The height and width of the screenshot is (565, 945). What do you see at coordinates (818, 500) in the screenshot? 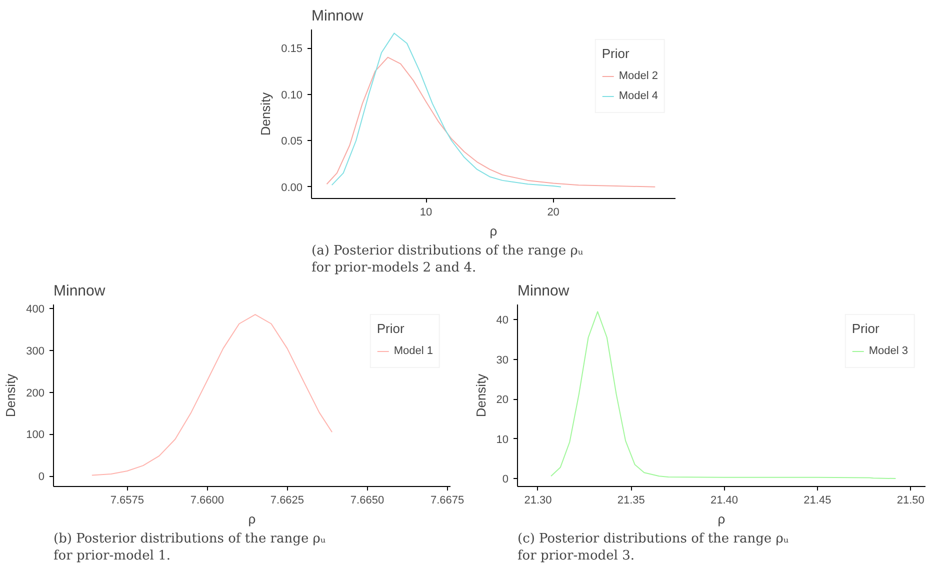
I see `x-tick-label: 21.45` at bounding box center [818, 500].